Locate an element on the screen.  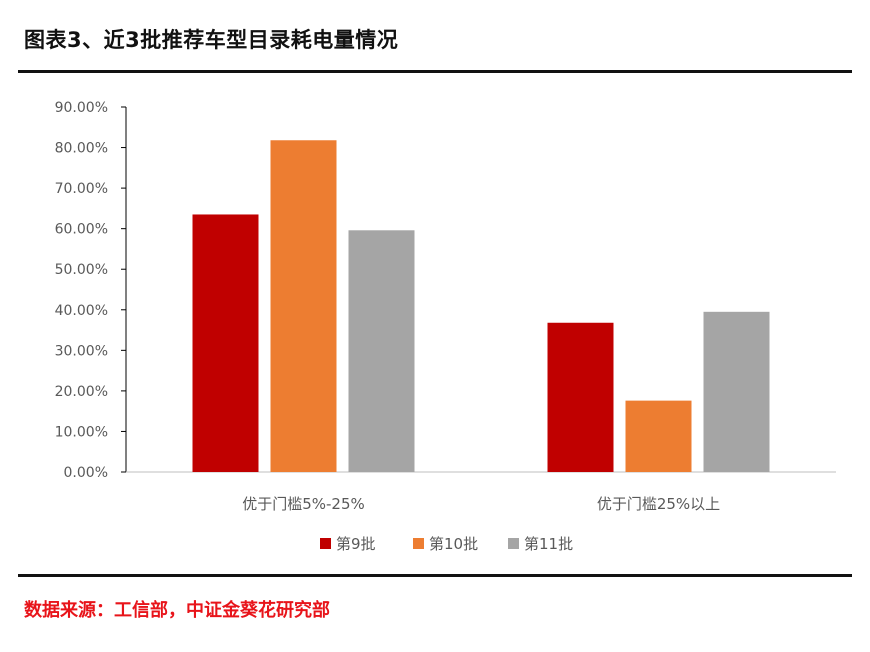
legend-label: 第10批 is located at coordinates (453, 544).